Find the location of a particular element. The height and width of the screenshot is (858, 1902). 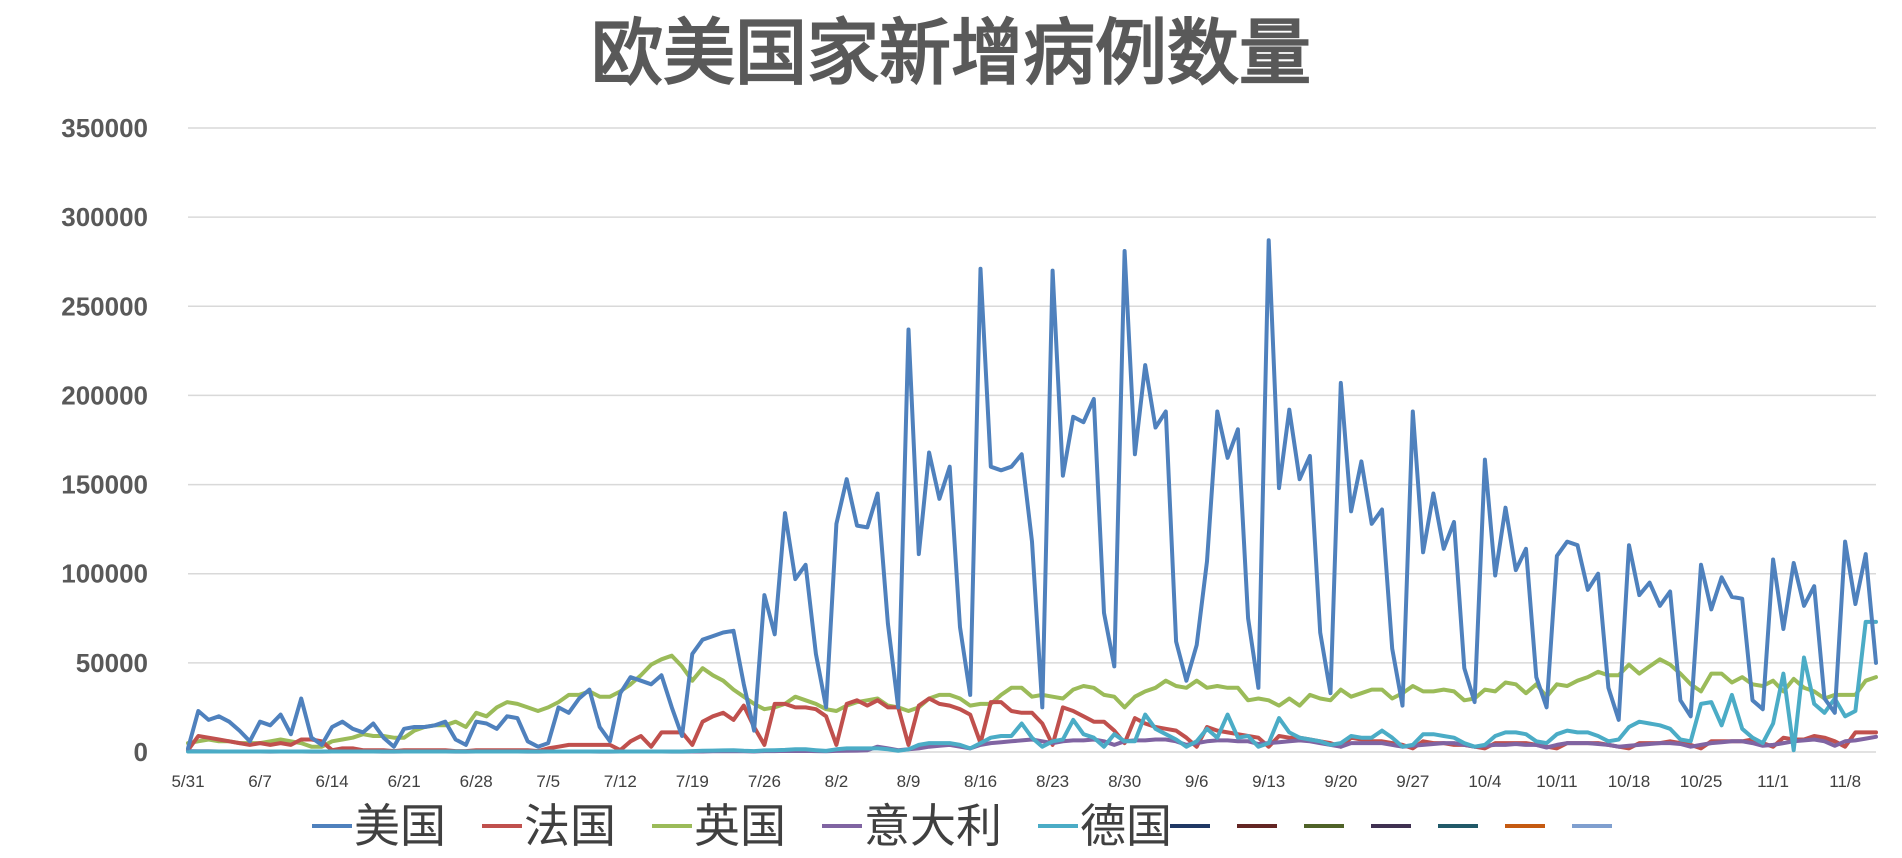

x-tick-label: 8/23 is located at coordinates (1052, 781).